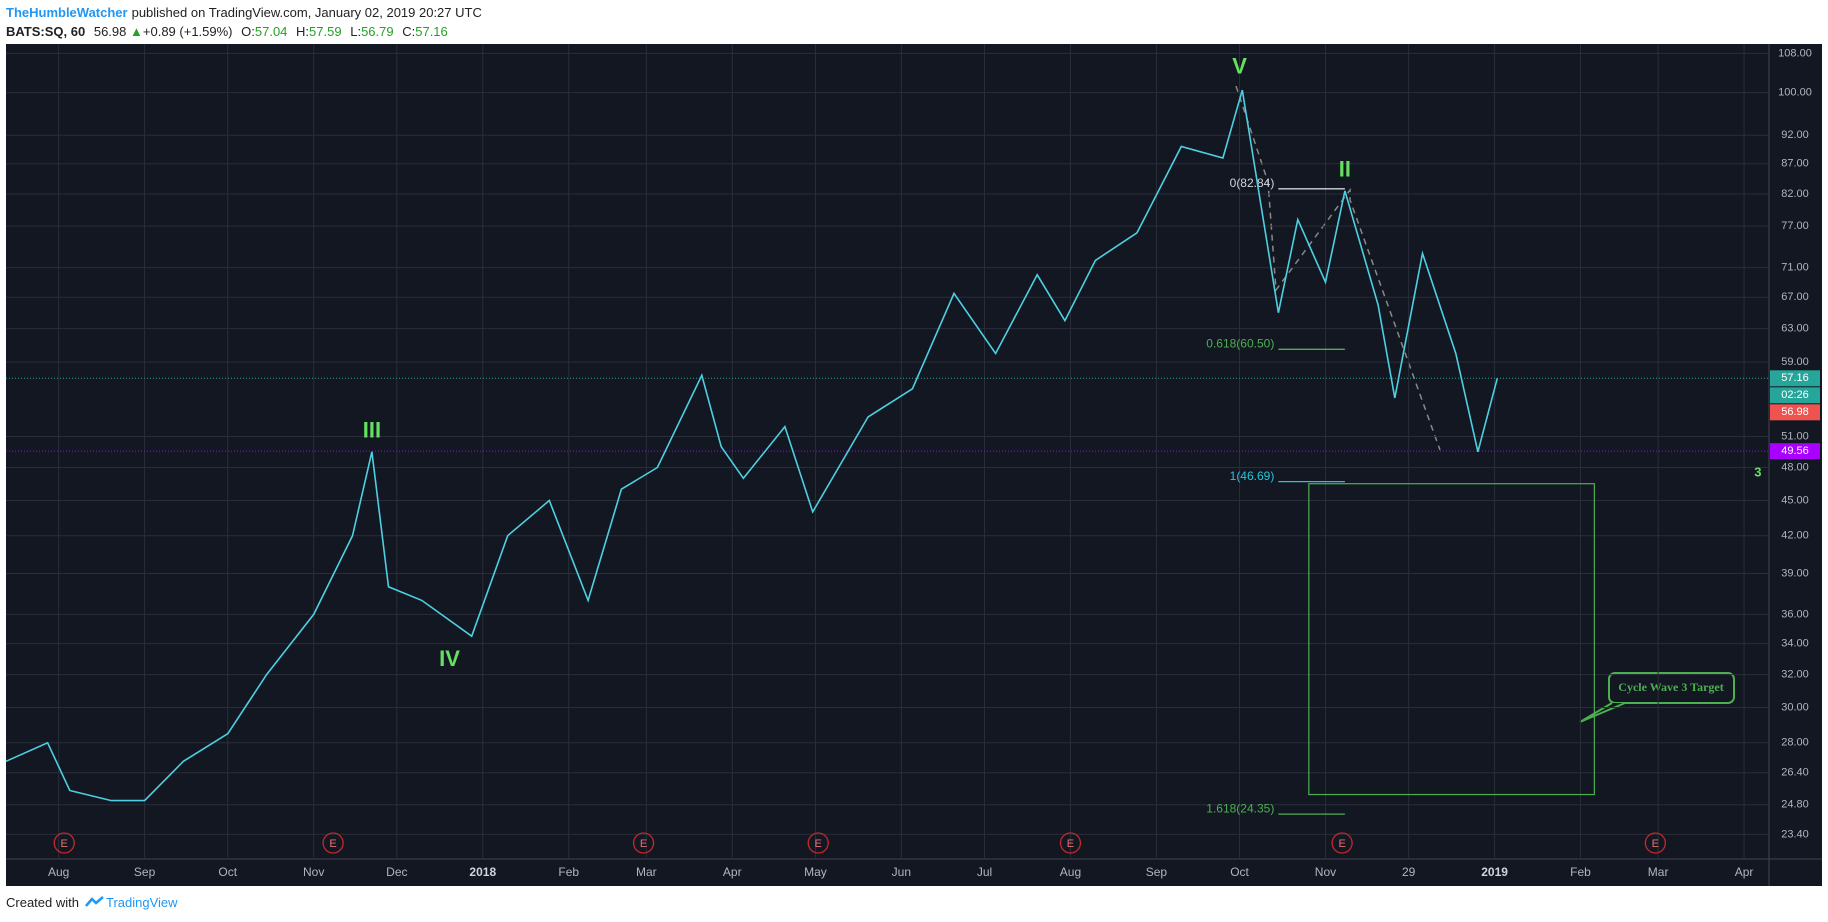  I want to click on last: 56.98, so click(110, 31).